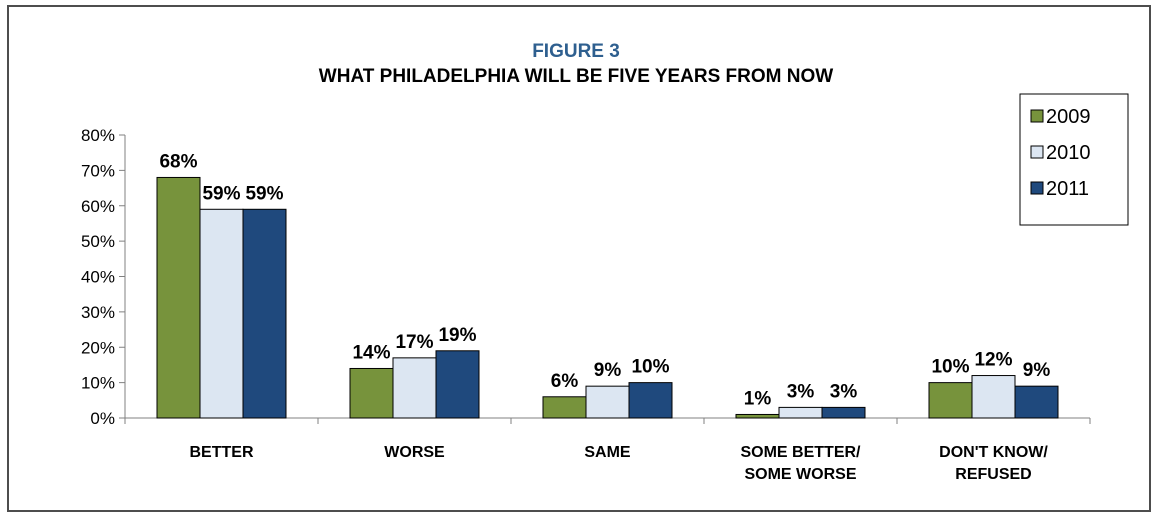  What do you see at coordinates (371, 352) in the screenshot?
I see `data-label: 14%` at bounding box center [371, 352].